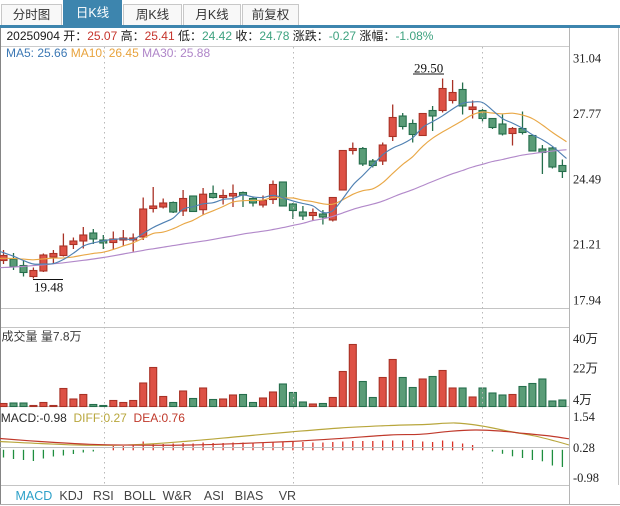 The height and width of the screenshot is (506, 620). What do you see at coordinates (582, 400) in the screenshot?
I see `svg-text: 4万` at bounding box center [582, 400].